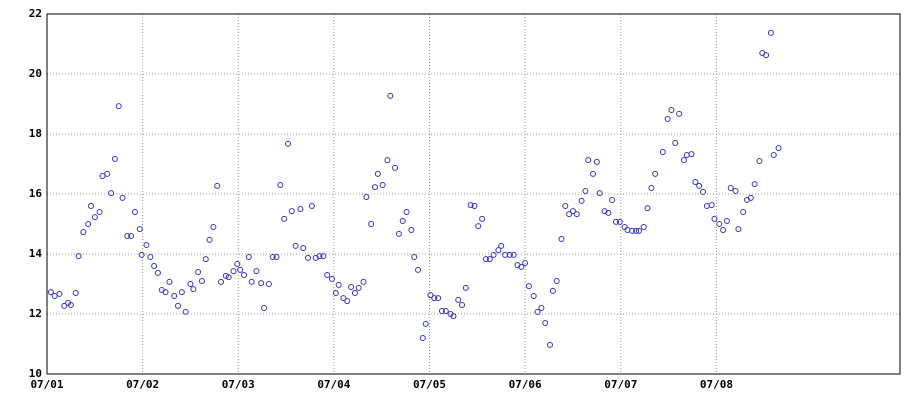 Image resolution: width=920 pixels, height=400 pixels. I want to click on x-tick-label: 07/06, so click(525, 384).